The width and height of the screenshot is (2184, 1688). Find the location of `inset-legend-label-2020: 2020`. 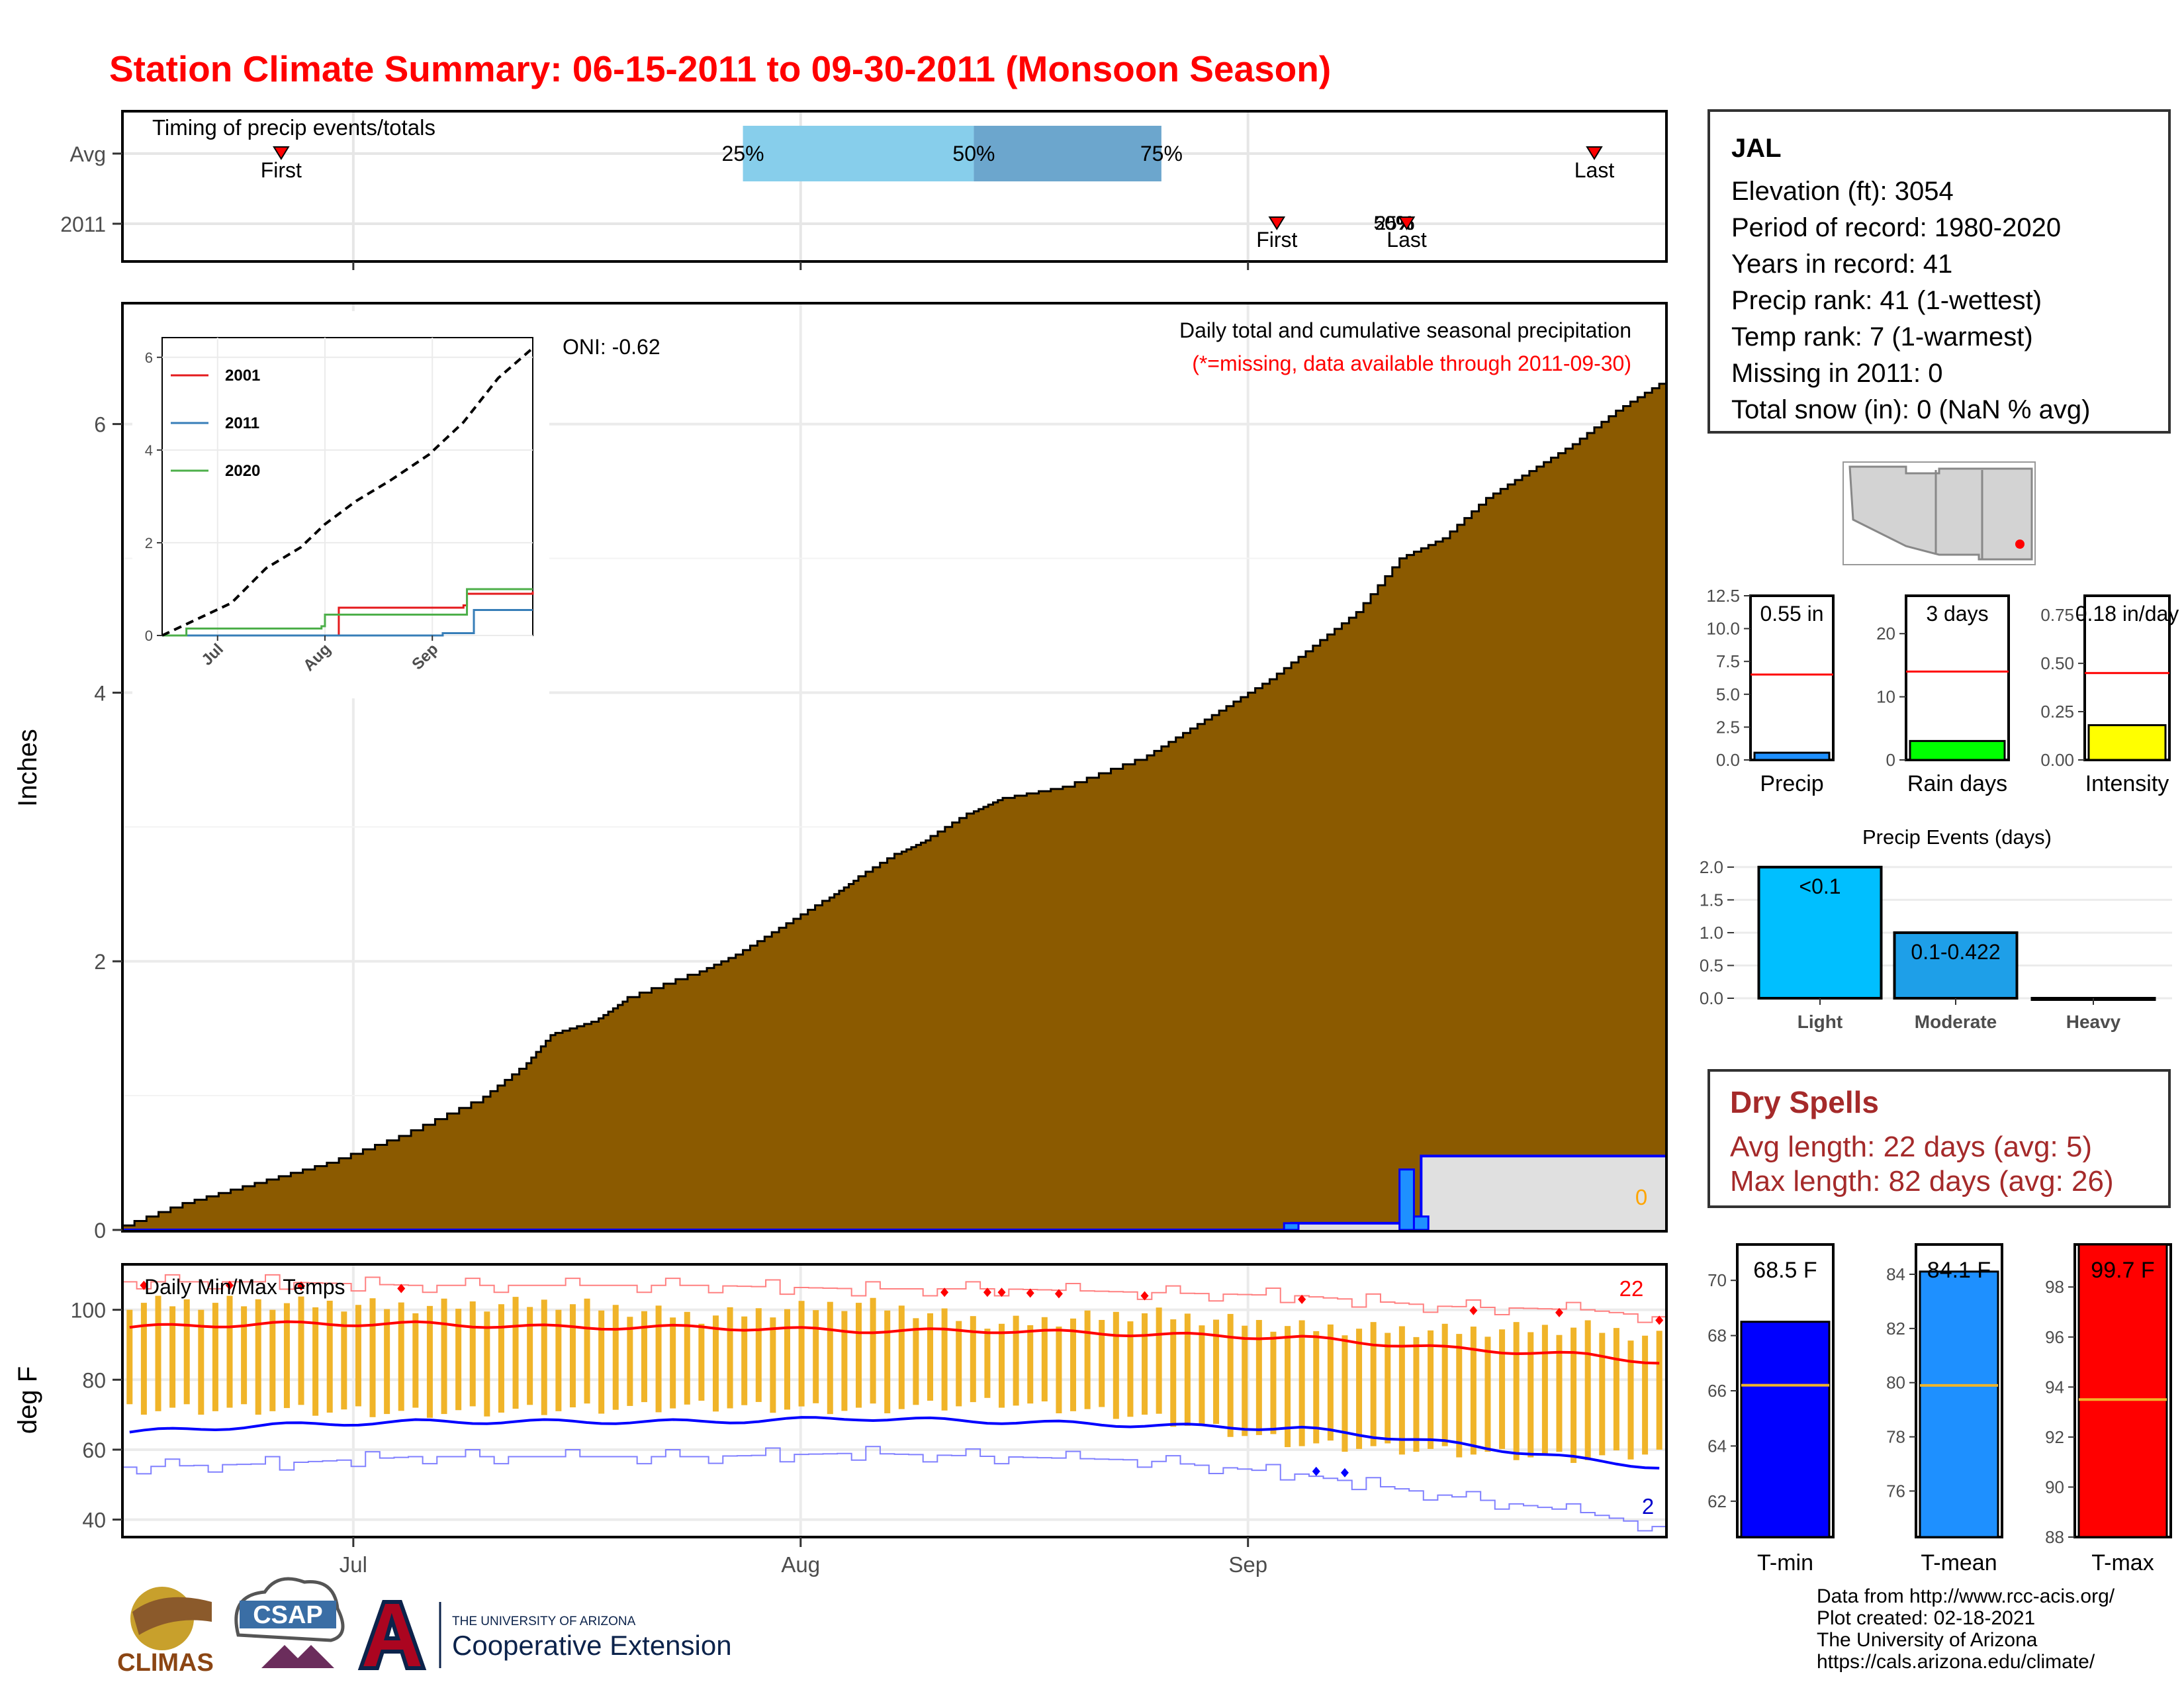

inset-legend-label-2020: 2020 is located at coordinates (242, 471).